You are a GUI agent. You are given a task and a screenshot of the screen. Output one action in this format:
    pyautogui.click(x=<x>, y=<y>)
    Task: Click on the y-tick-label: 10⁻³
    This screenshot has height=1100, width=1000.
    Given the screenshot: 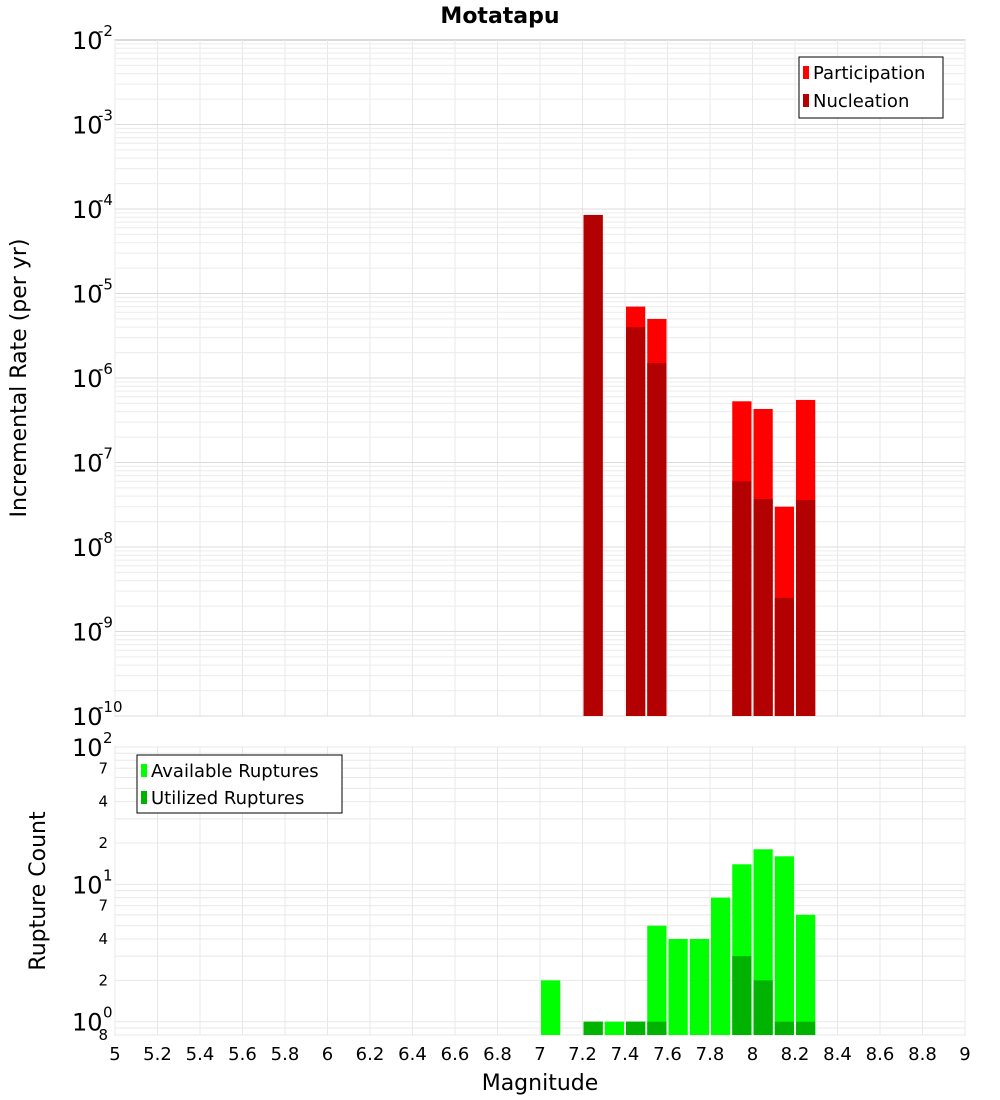 What is the action you would take?
    pyautogui.click(x=92, y=123)
    